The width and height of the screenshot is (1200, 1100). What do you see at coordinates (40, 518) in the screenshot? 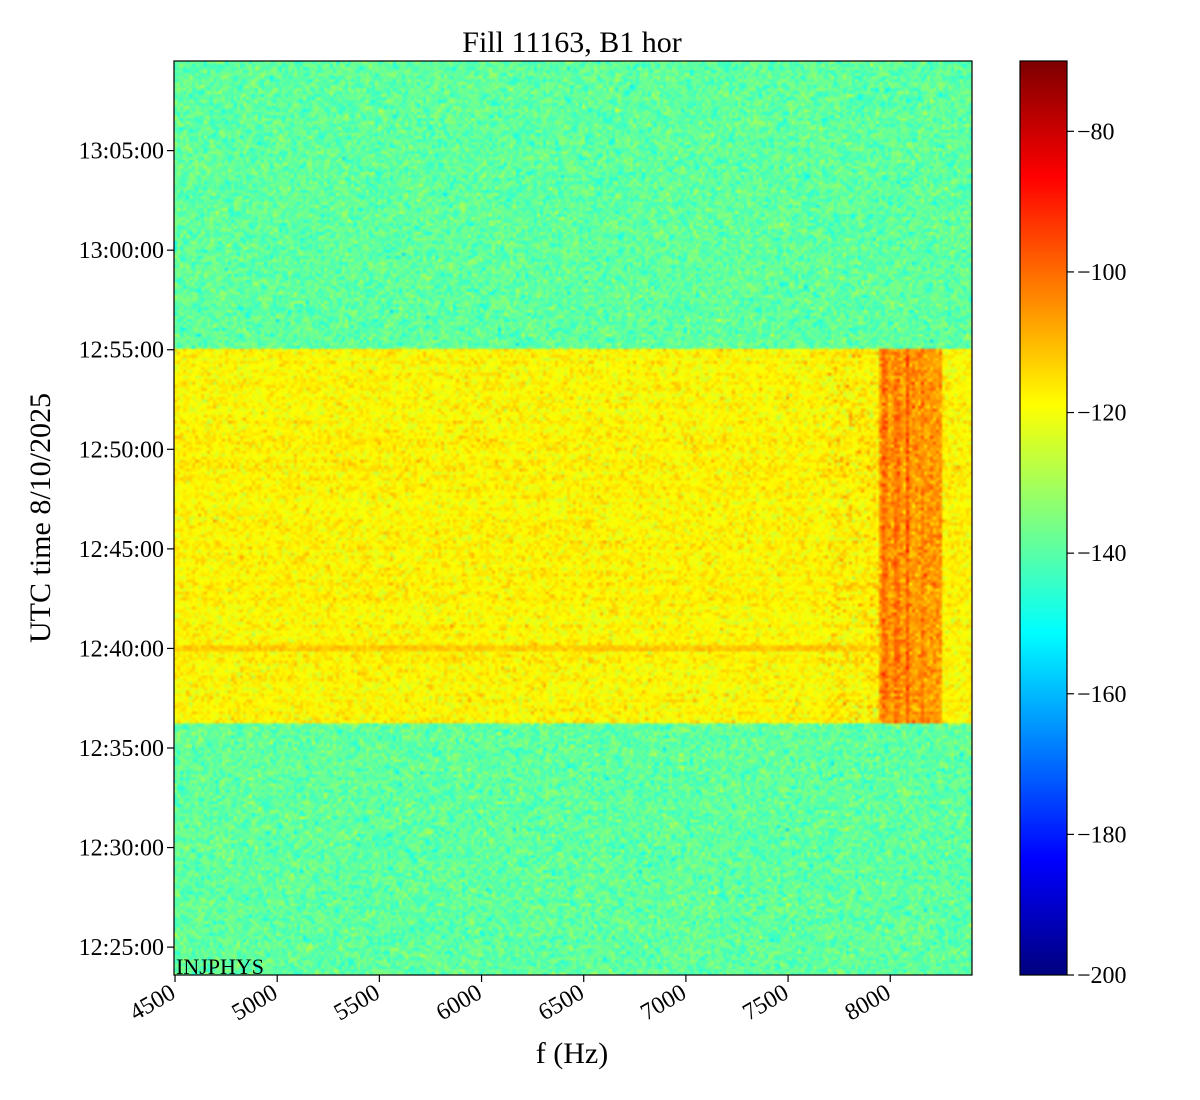
I see `y-axis-label: UTC time 8/10/2025` at bounding box center [40, 518].